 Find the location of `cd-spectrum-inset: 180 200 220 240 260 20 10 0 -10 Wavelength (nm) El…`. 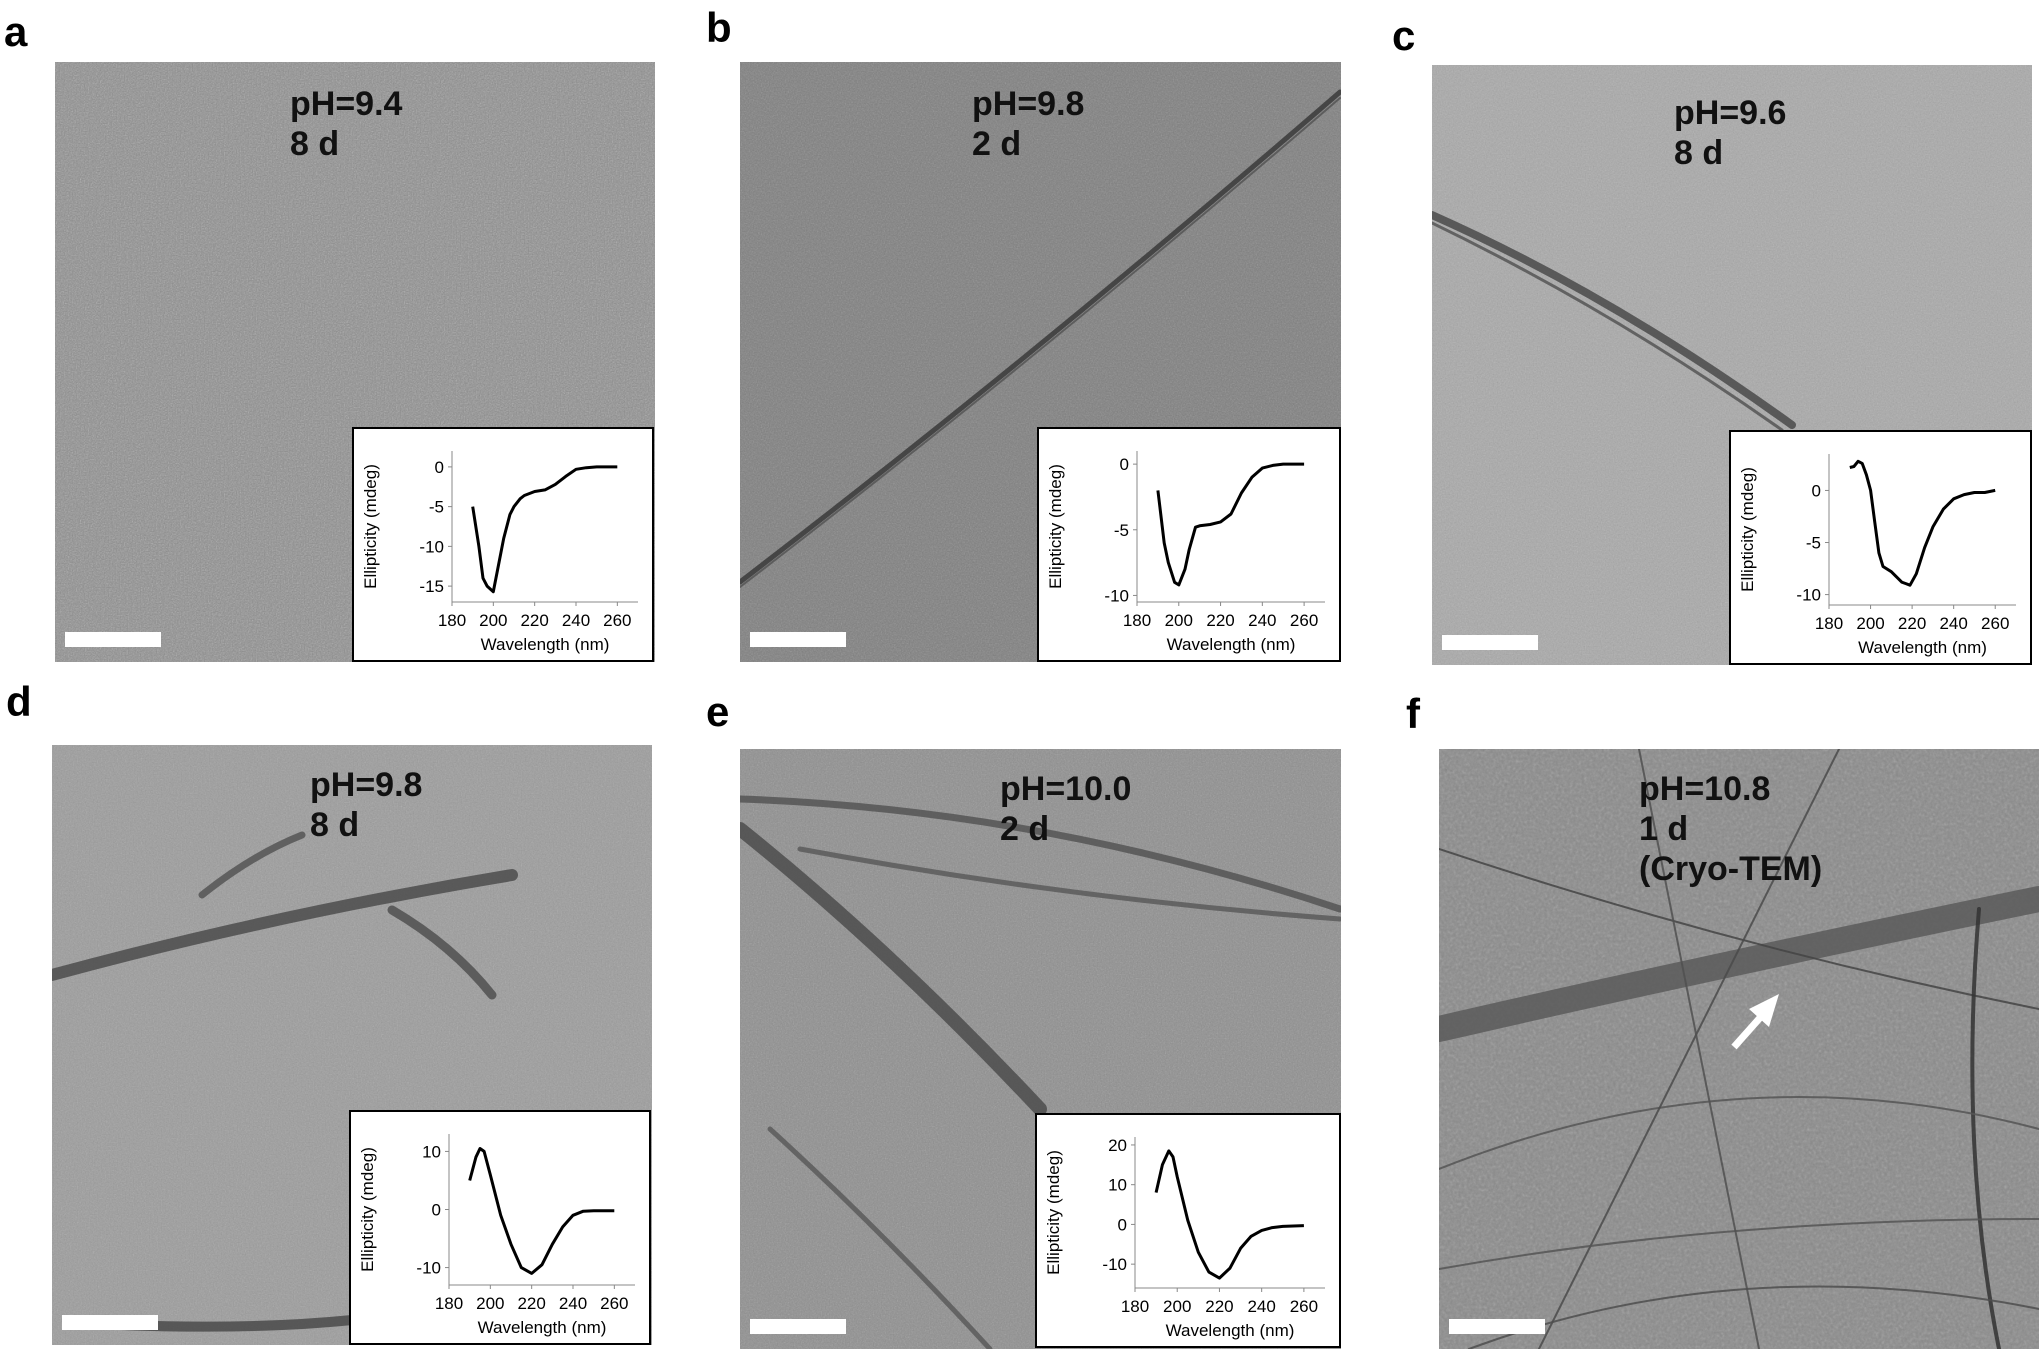

cd-spectrum-inset: 180 200 220 240 260 20 10 0 -10 Wavelength (nm) El… is located at coordinates (1188, 1230).